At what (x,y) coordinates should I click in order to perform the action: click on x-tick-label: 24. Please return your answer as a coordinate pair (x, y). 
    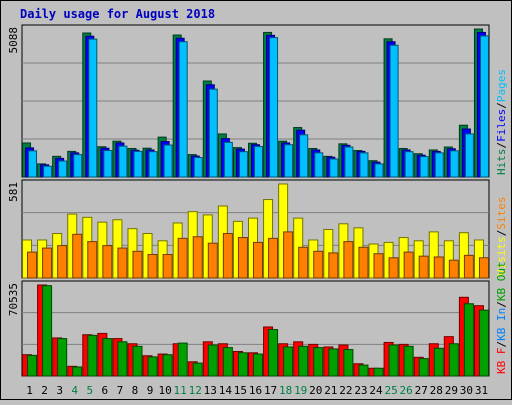
    Looking at the image, I should click on (376, 390).